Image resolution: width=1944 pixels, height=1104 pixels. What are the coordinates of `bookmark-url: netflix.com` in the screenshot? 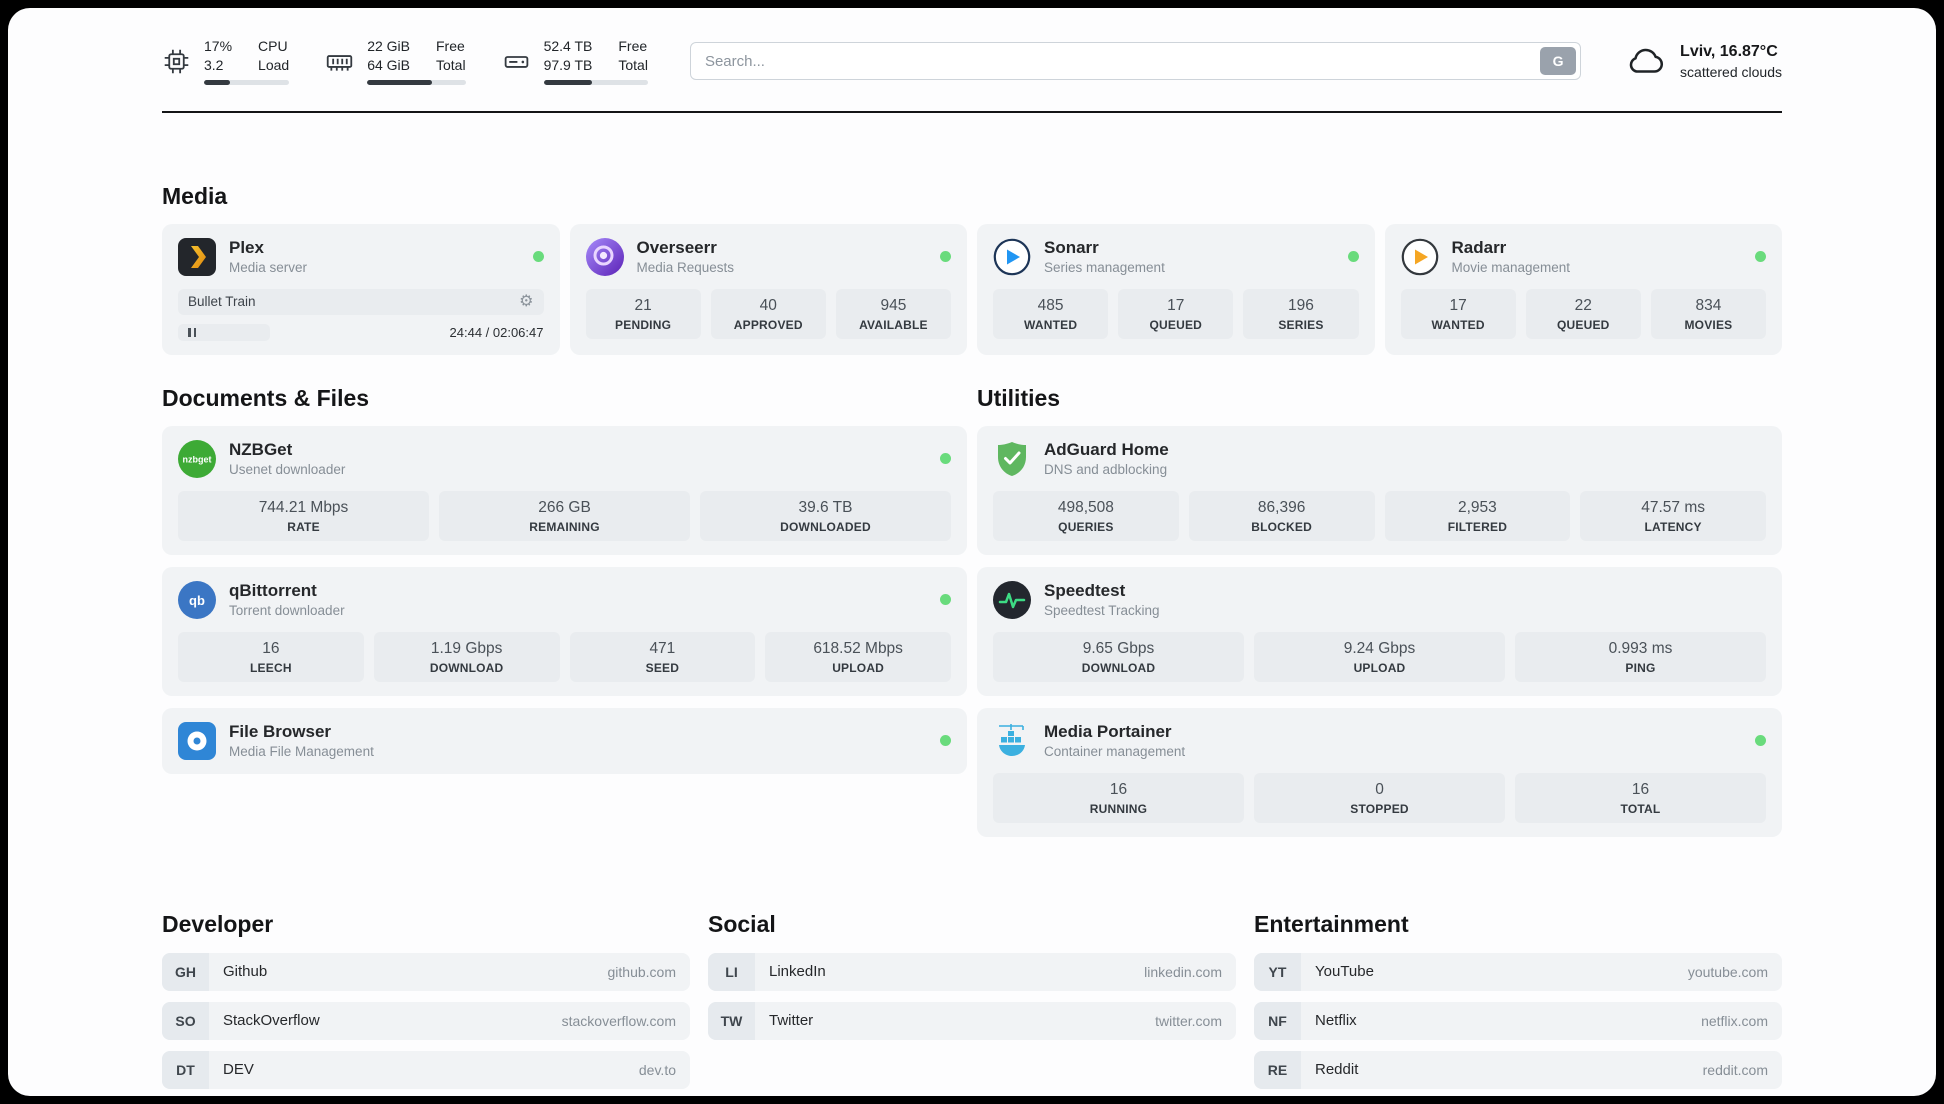 It's located at (1734, 1020).